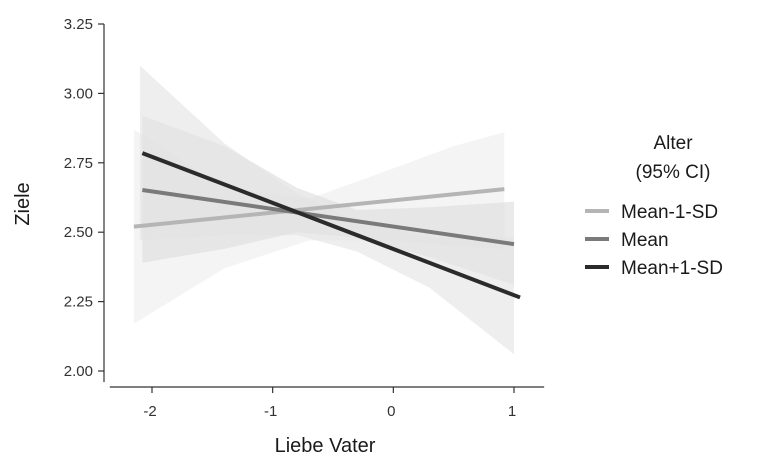 This screenshot has height=459, width=764. What do you see at coordinates (645, 240) in the screenshot?
I see `legend-label: Mean` at bounding box center [645, 240].